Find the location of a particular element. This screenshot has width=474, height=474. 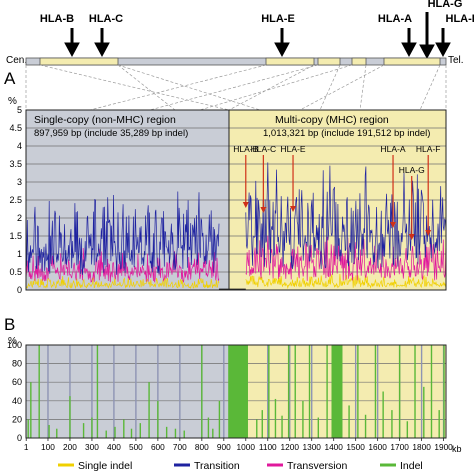

panel-b-x-tick-label: 900 is located at coordinates (224, 447).